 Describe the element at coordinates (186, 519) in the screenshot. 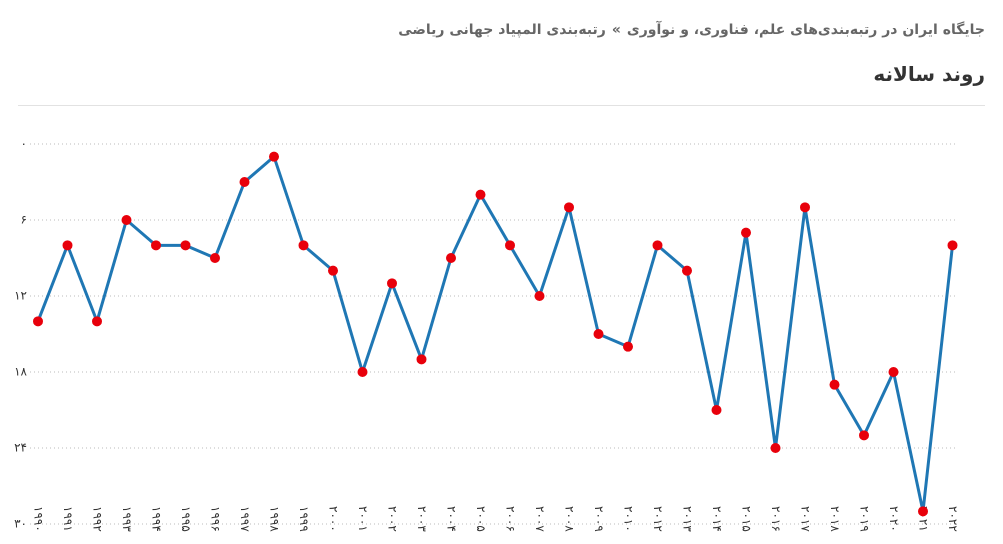

I see `x-tick-label: ۱۹۹۵` at that location.